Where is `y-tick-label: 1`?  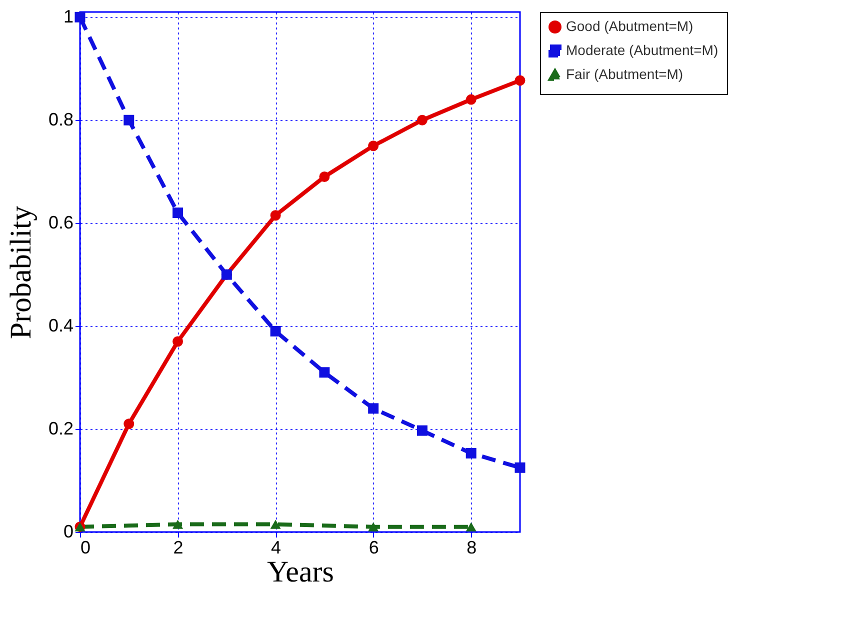 y-tick-label: 1 is located at coordinates (68, 16).